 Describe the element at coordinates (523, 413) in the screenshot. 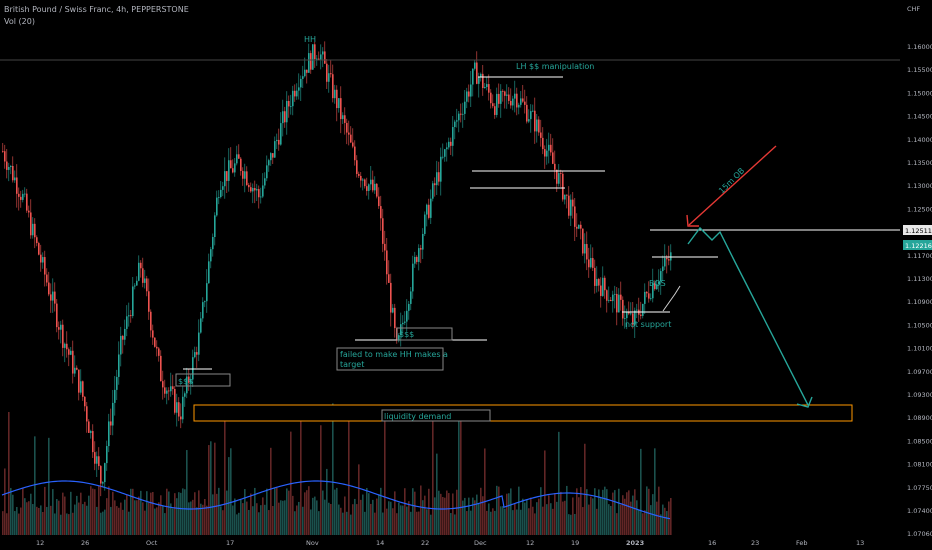

I see `liquidity-demand-zone` at that location.